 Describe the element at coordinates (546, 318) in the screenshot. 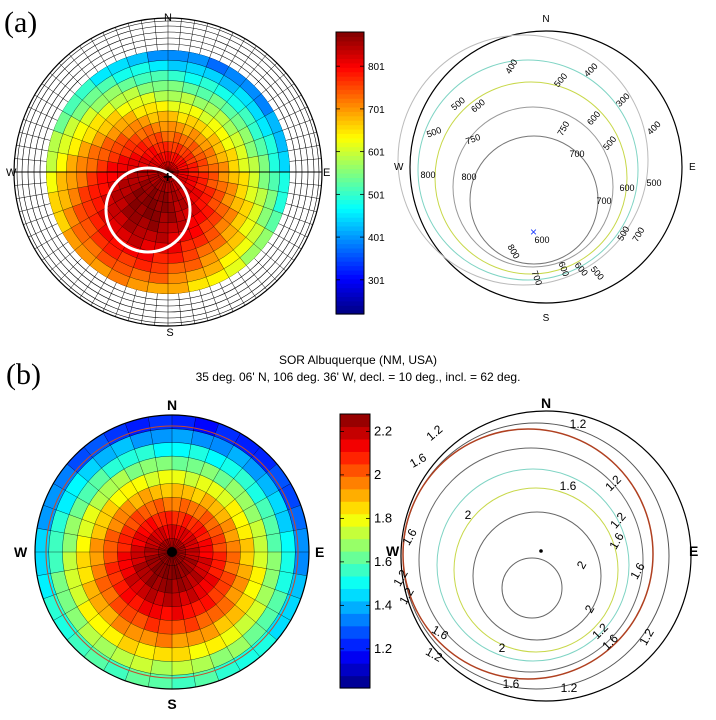

I see `panel-a-contour-compass-s: S` at that location.